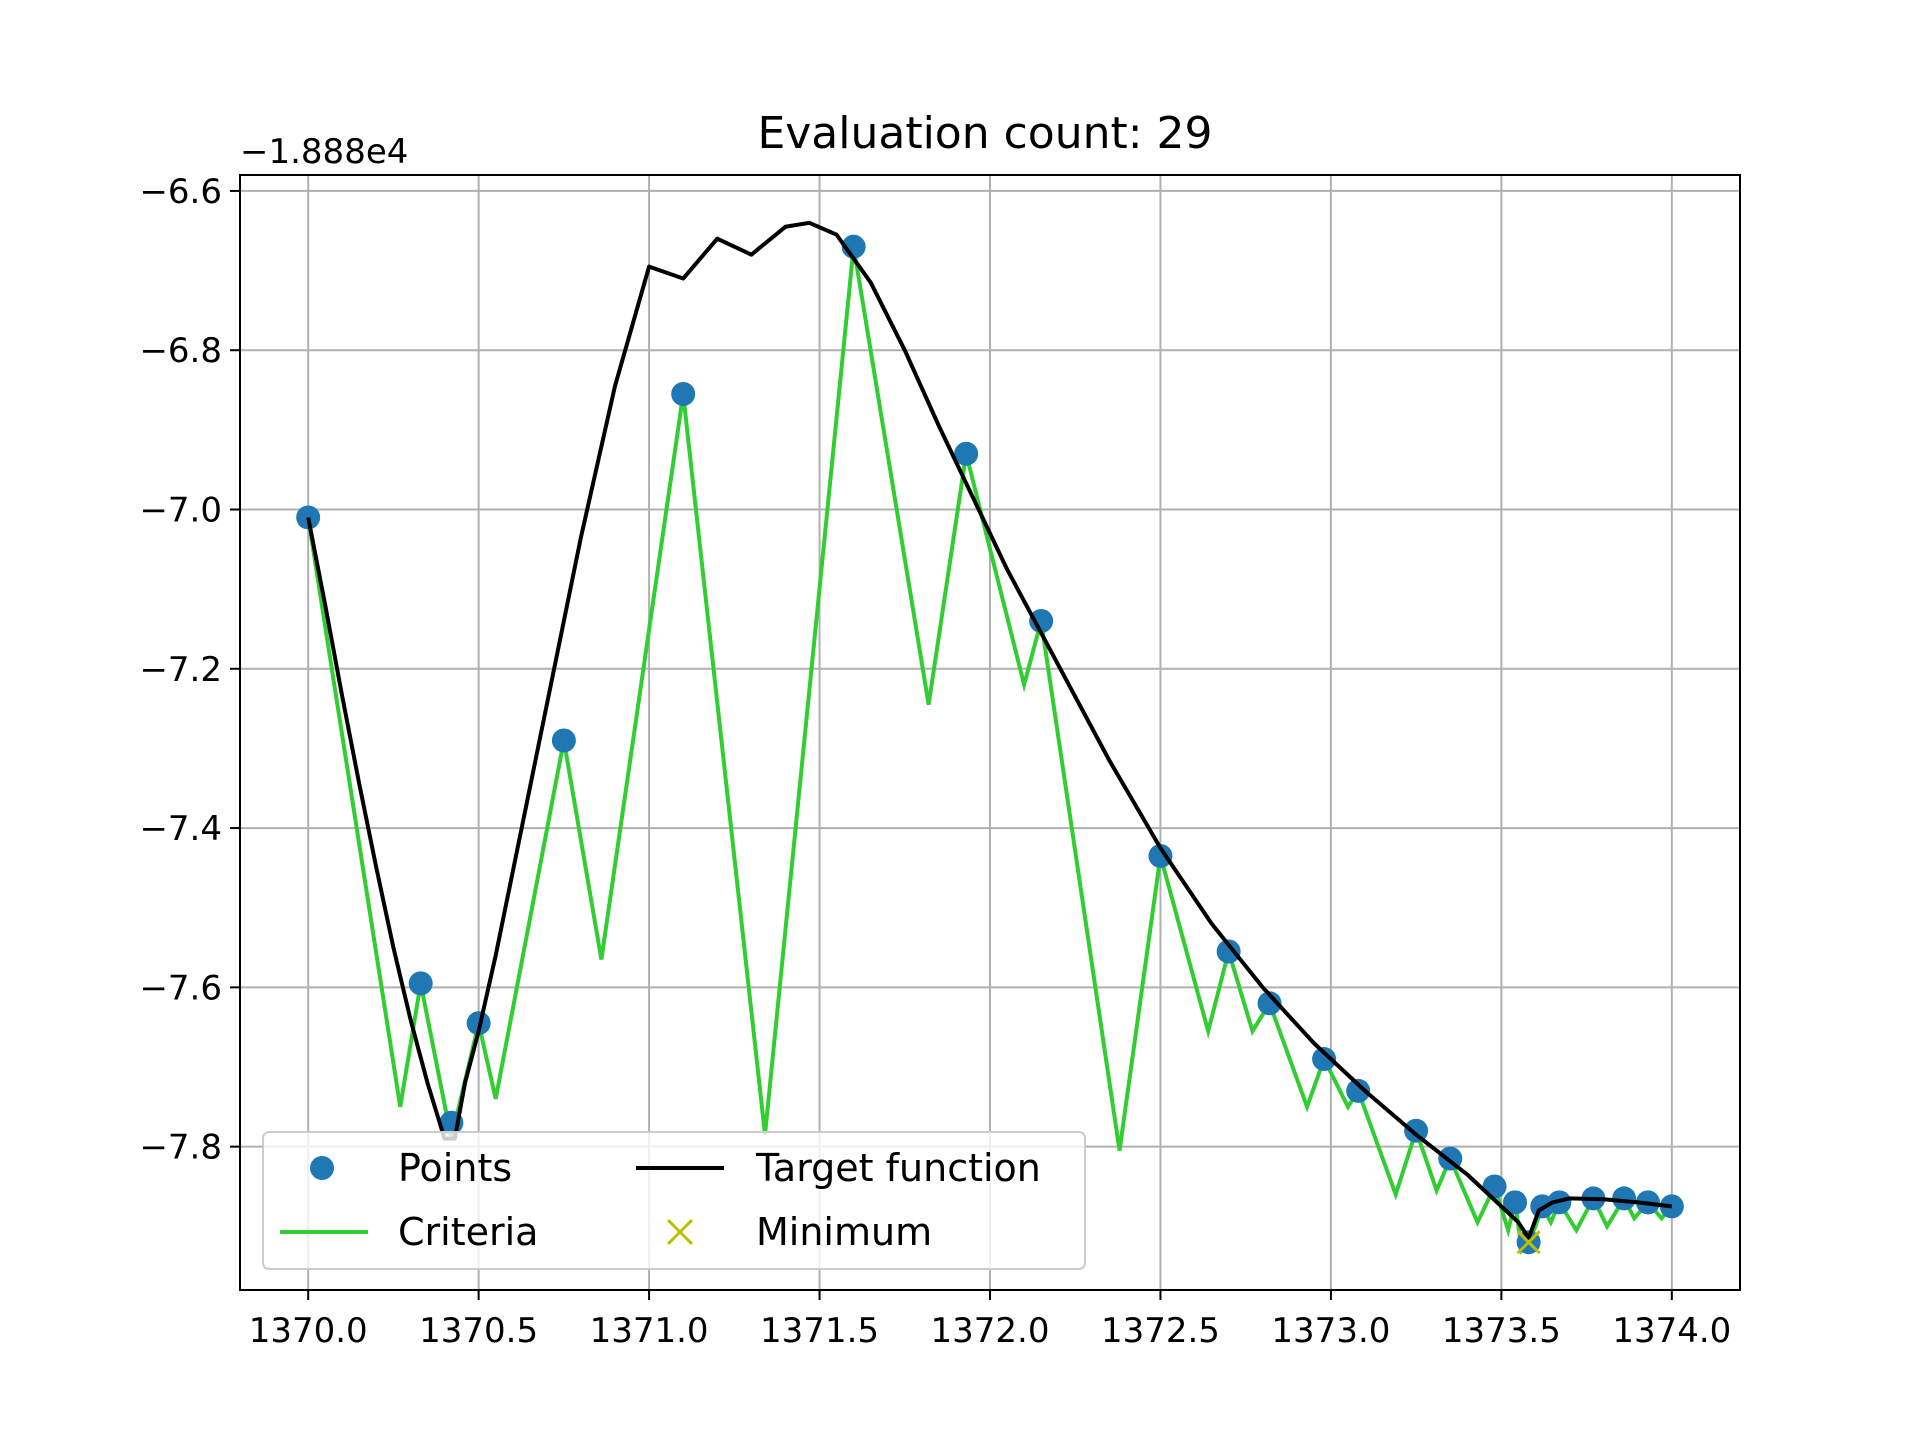  What do you see at coordinates (649, 1331) in the screenshot?
I see `x-tick-label: 1371.0` at bounding box center [649, 1331].